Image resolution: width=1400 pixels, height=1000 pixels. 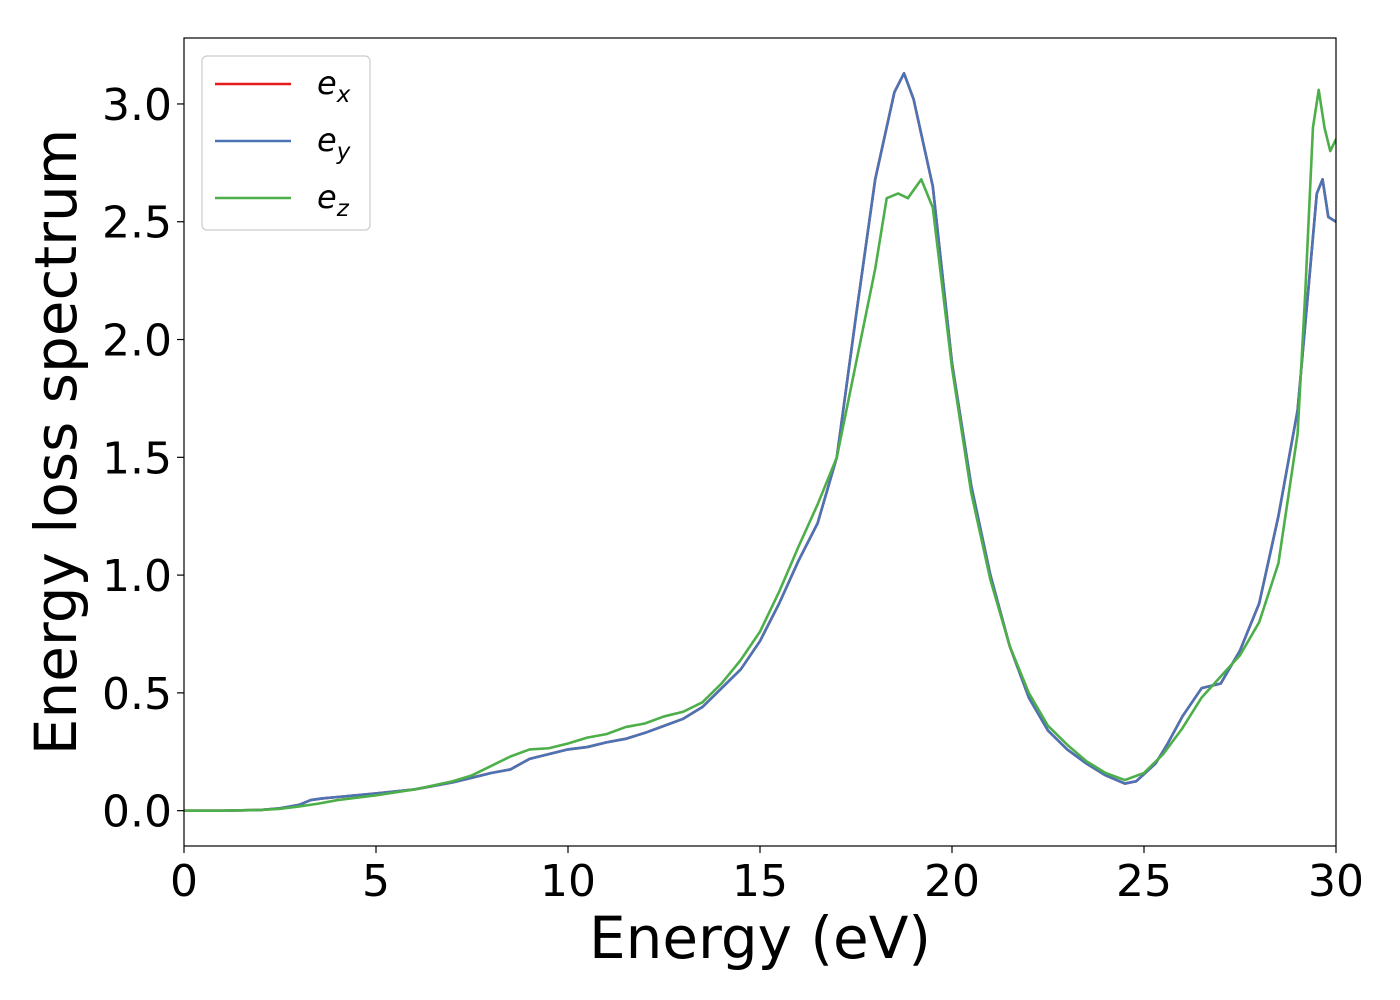 What do you see at coordinates (334, 86) in the screenshot?
I see `legend-label-ex: ex` at bounding box center [334, 86].